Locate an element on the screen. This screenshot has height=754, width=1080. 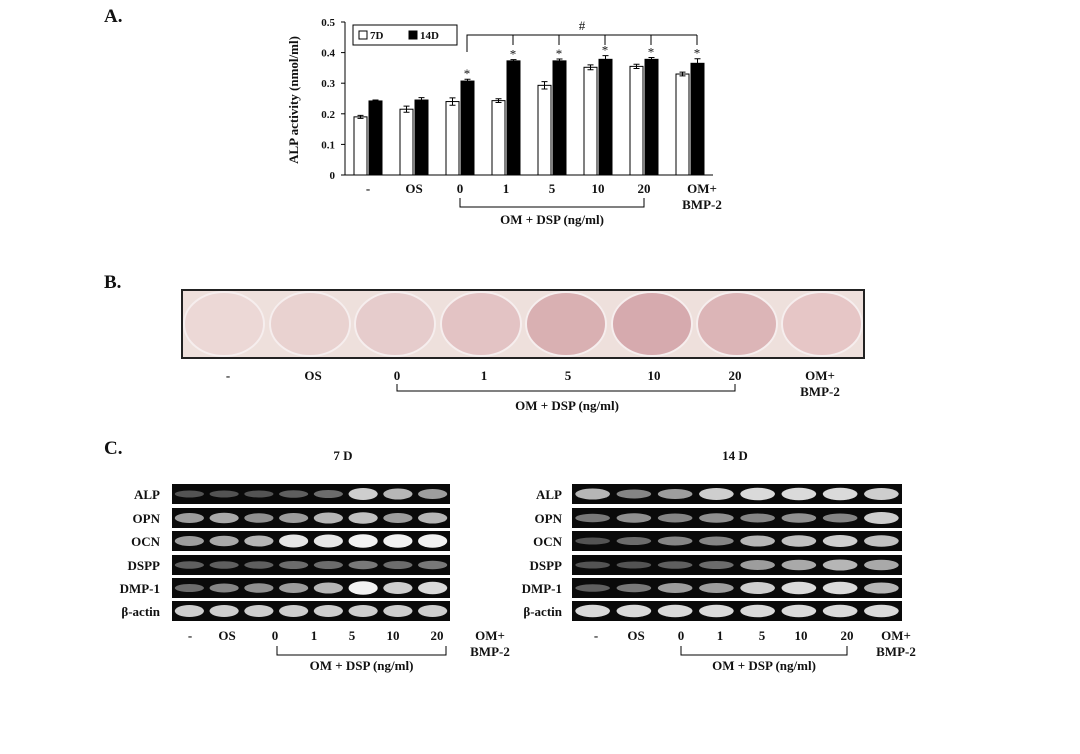
x-tick-label: OM+ BMP-2 is located at coordinates (702, 196).